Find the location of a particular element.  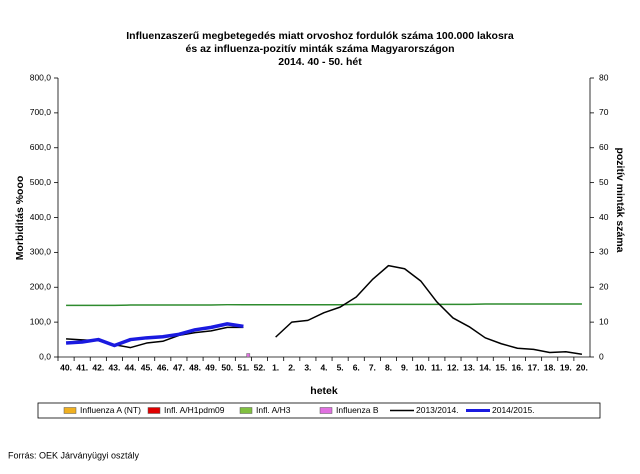

x-tick-label: 47. is located at coordinates (179, 367).